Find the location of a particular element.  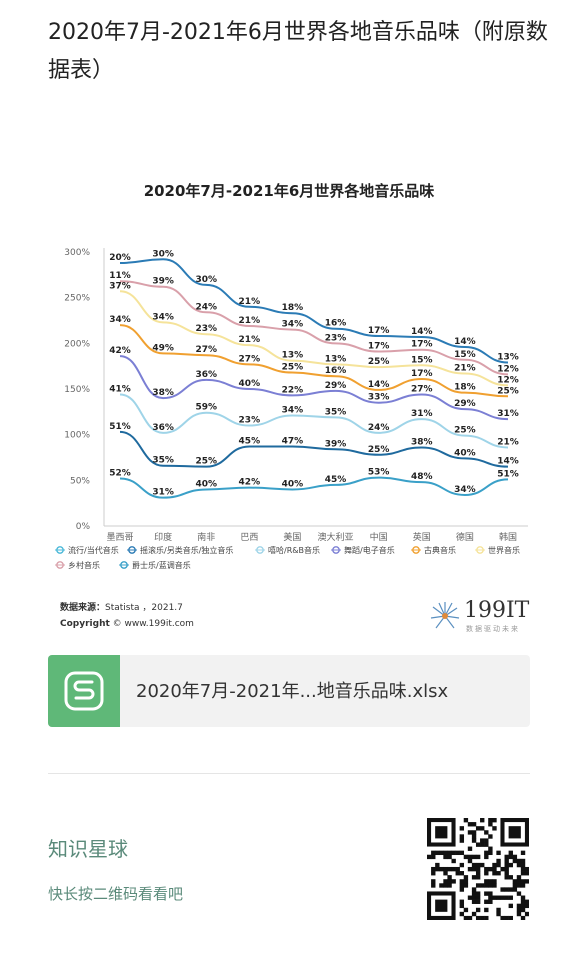

source-label: 数据来源： is located at coordinates (83, 608).